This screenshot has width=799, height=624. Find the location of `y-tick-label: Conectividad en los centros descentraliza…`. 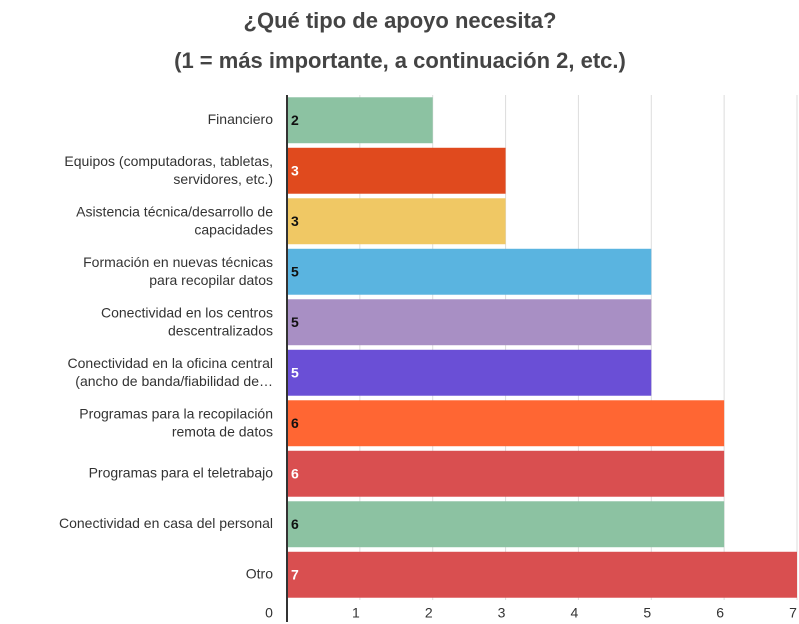

y-tick-label: Conectividad en los centros descentraliza… is located at coordinates (187, 321).